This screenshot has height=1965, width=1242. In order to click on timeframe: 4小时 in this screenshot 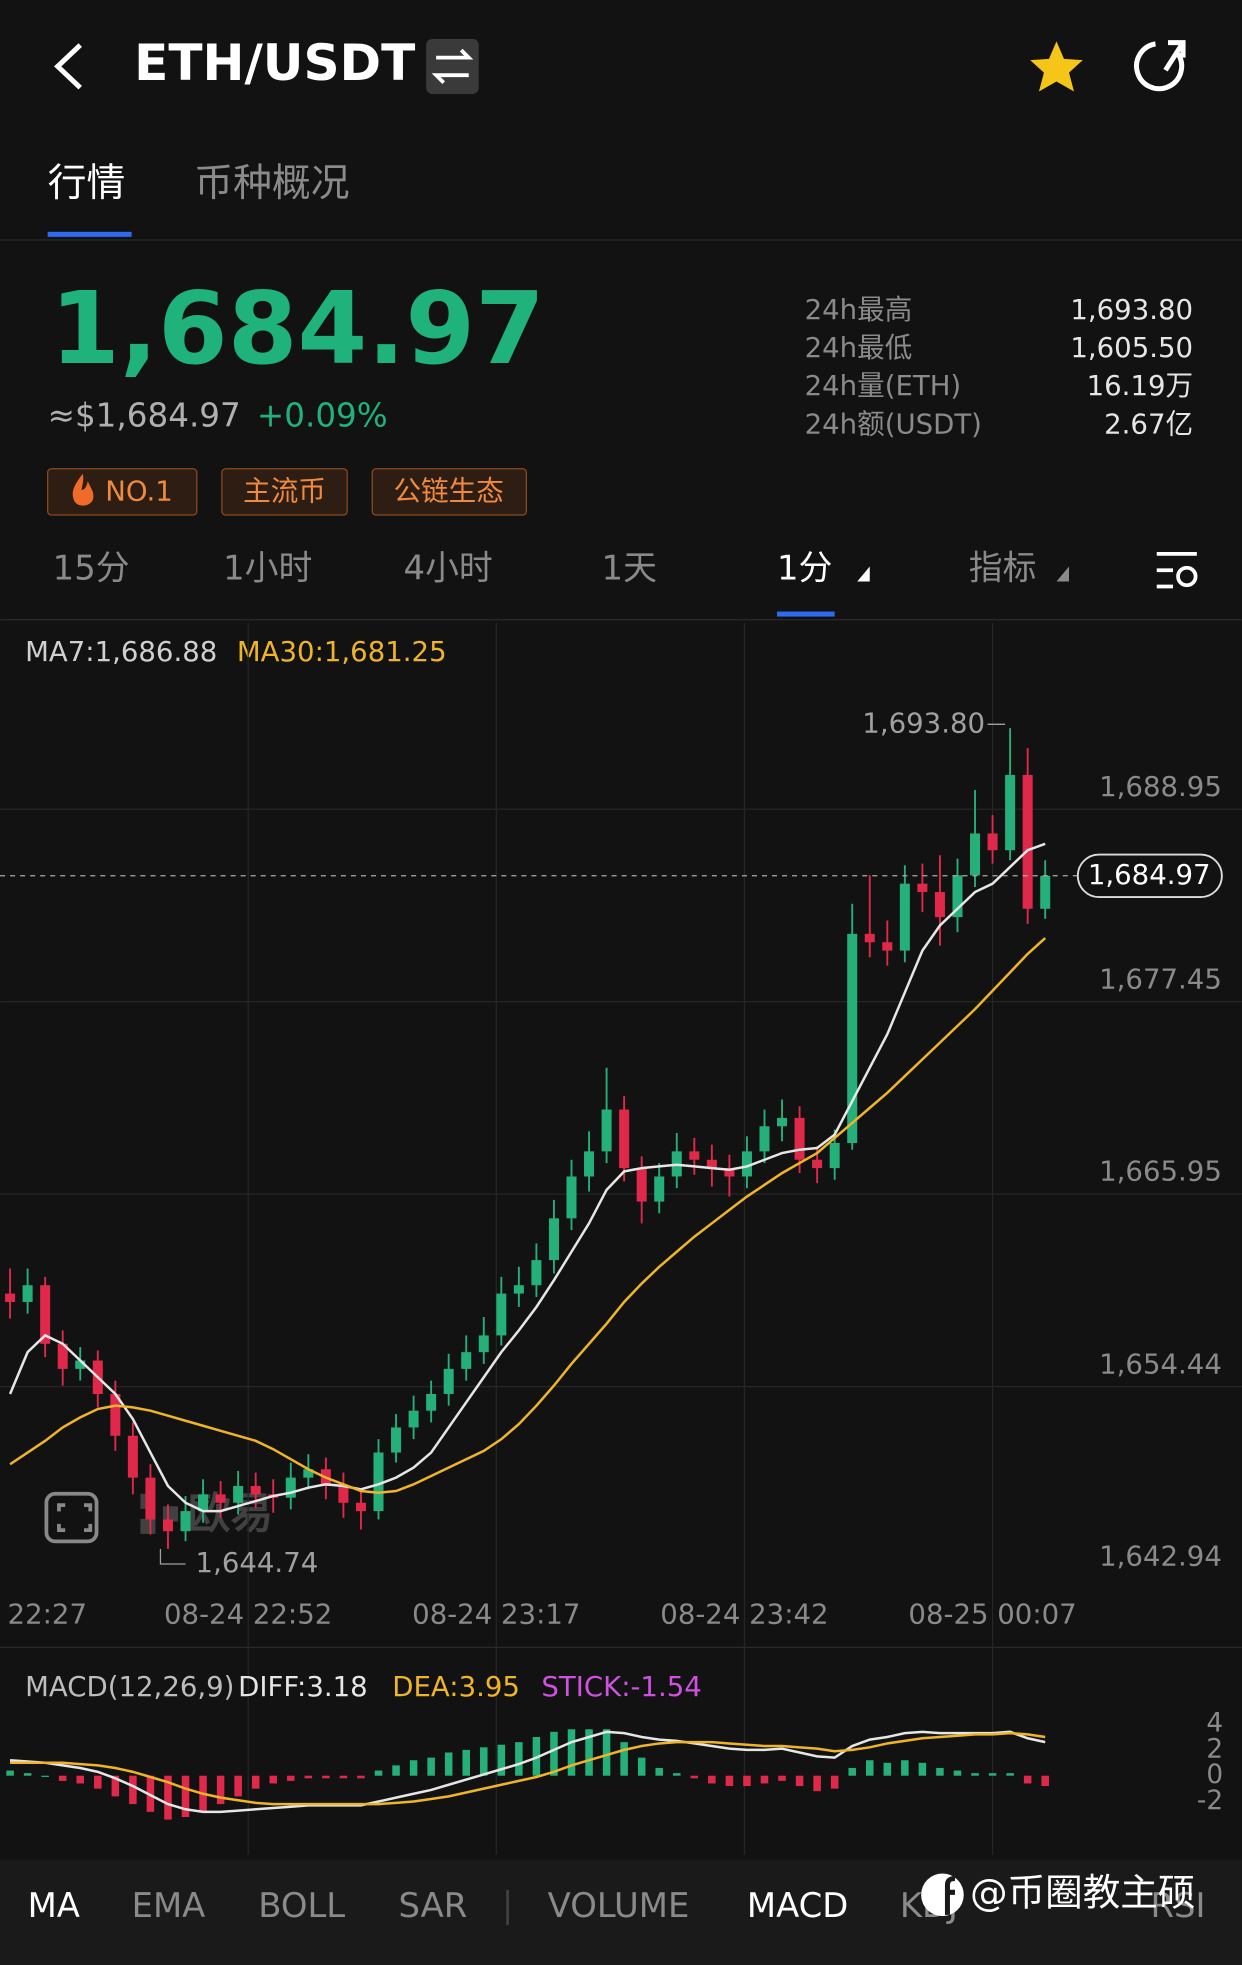, I will do `click(448, 568)`.